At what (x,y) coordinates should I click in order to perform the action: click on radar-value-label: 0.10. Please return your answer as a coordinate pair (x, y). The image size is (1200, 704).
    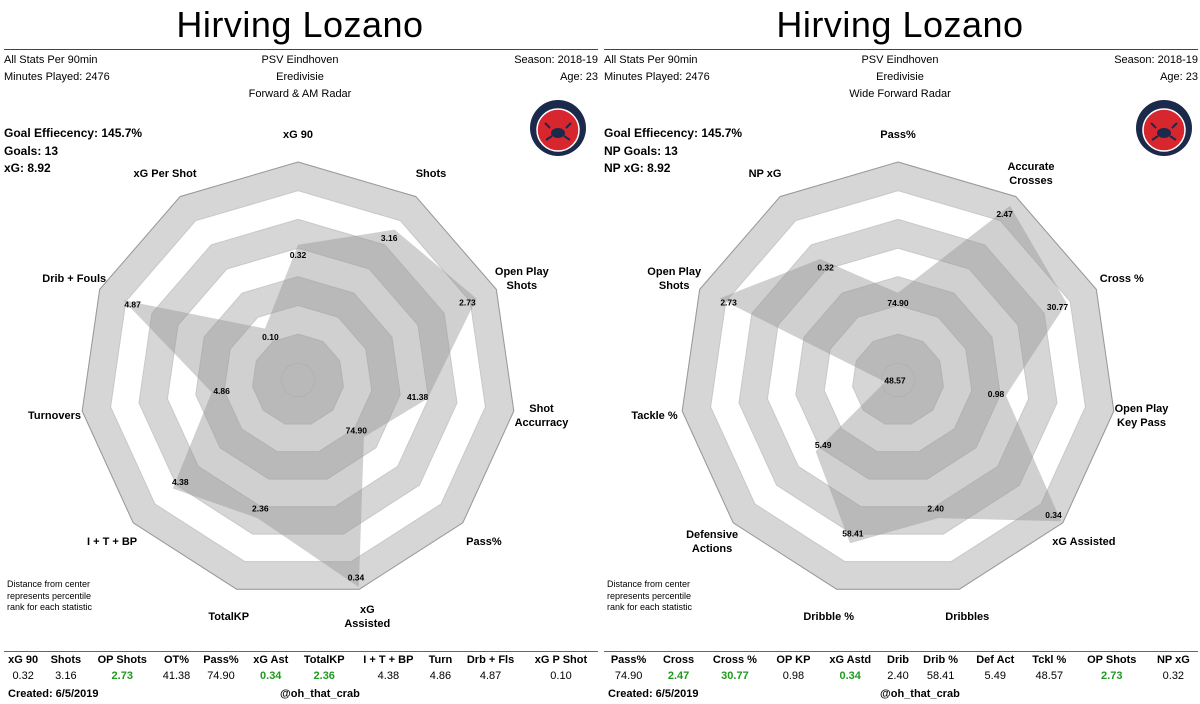
    Looking at the image, I should click on (270, 337).